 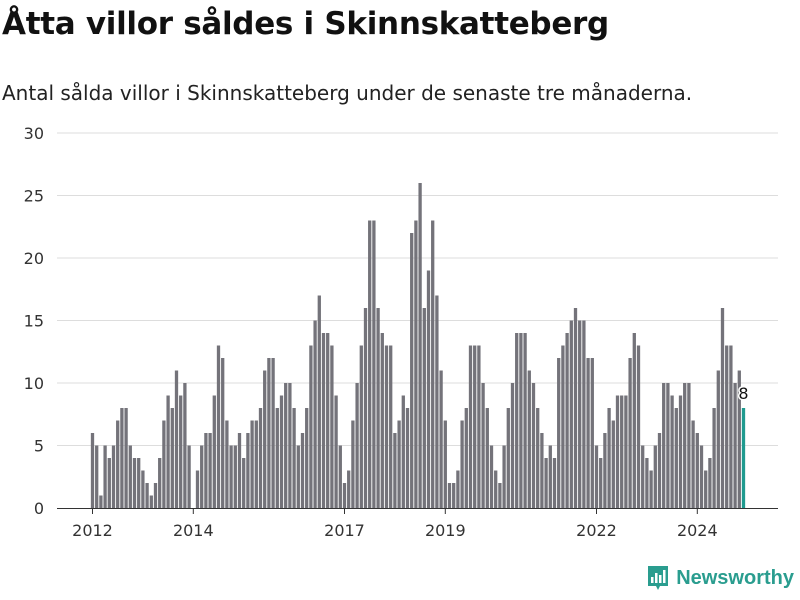 I want to click on x-axis: 2012 2014 2017 2019 2022 2024, so click(x=417, y=524).